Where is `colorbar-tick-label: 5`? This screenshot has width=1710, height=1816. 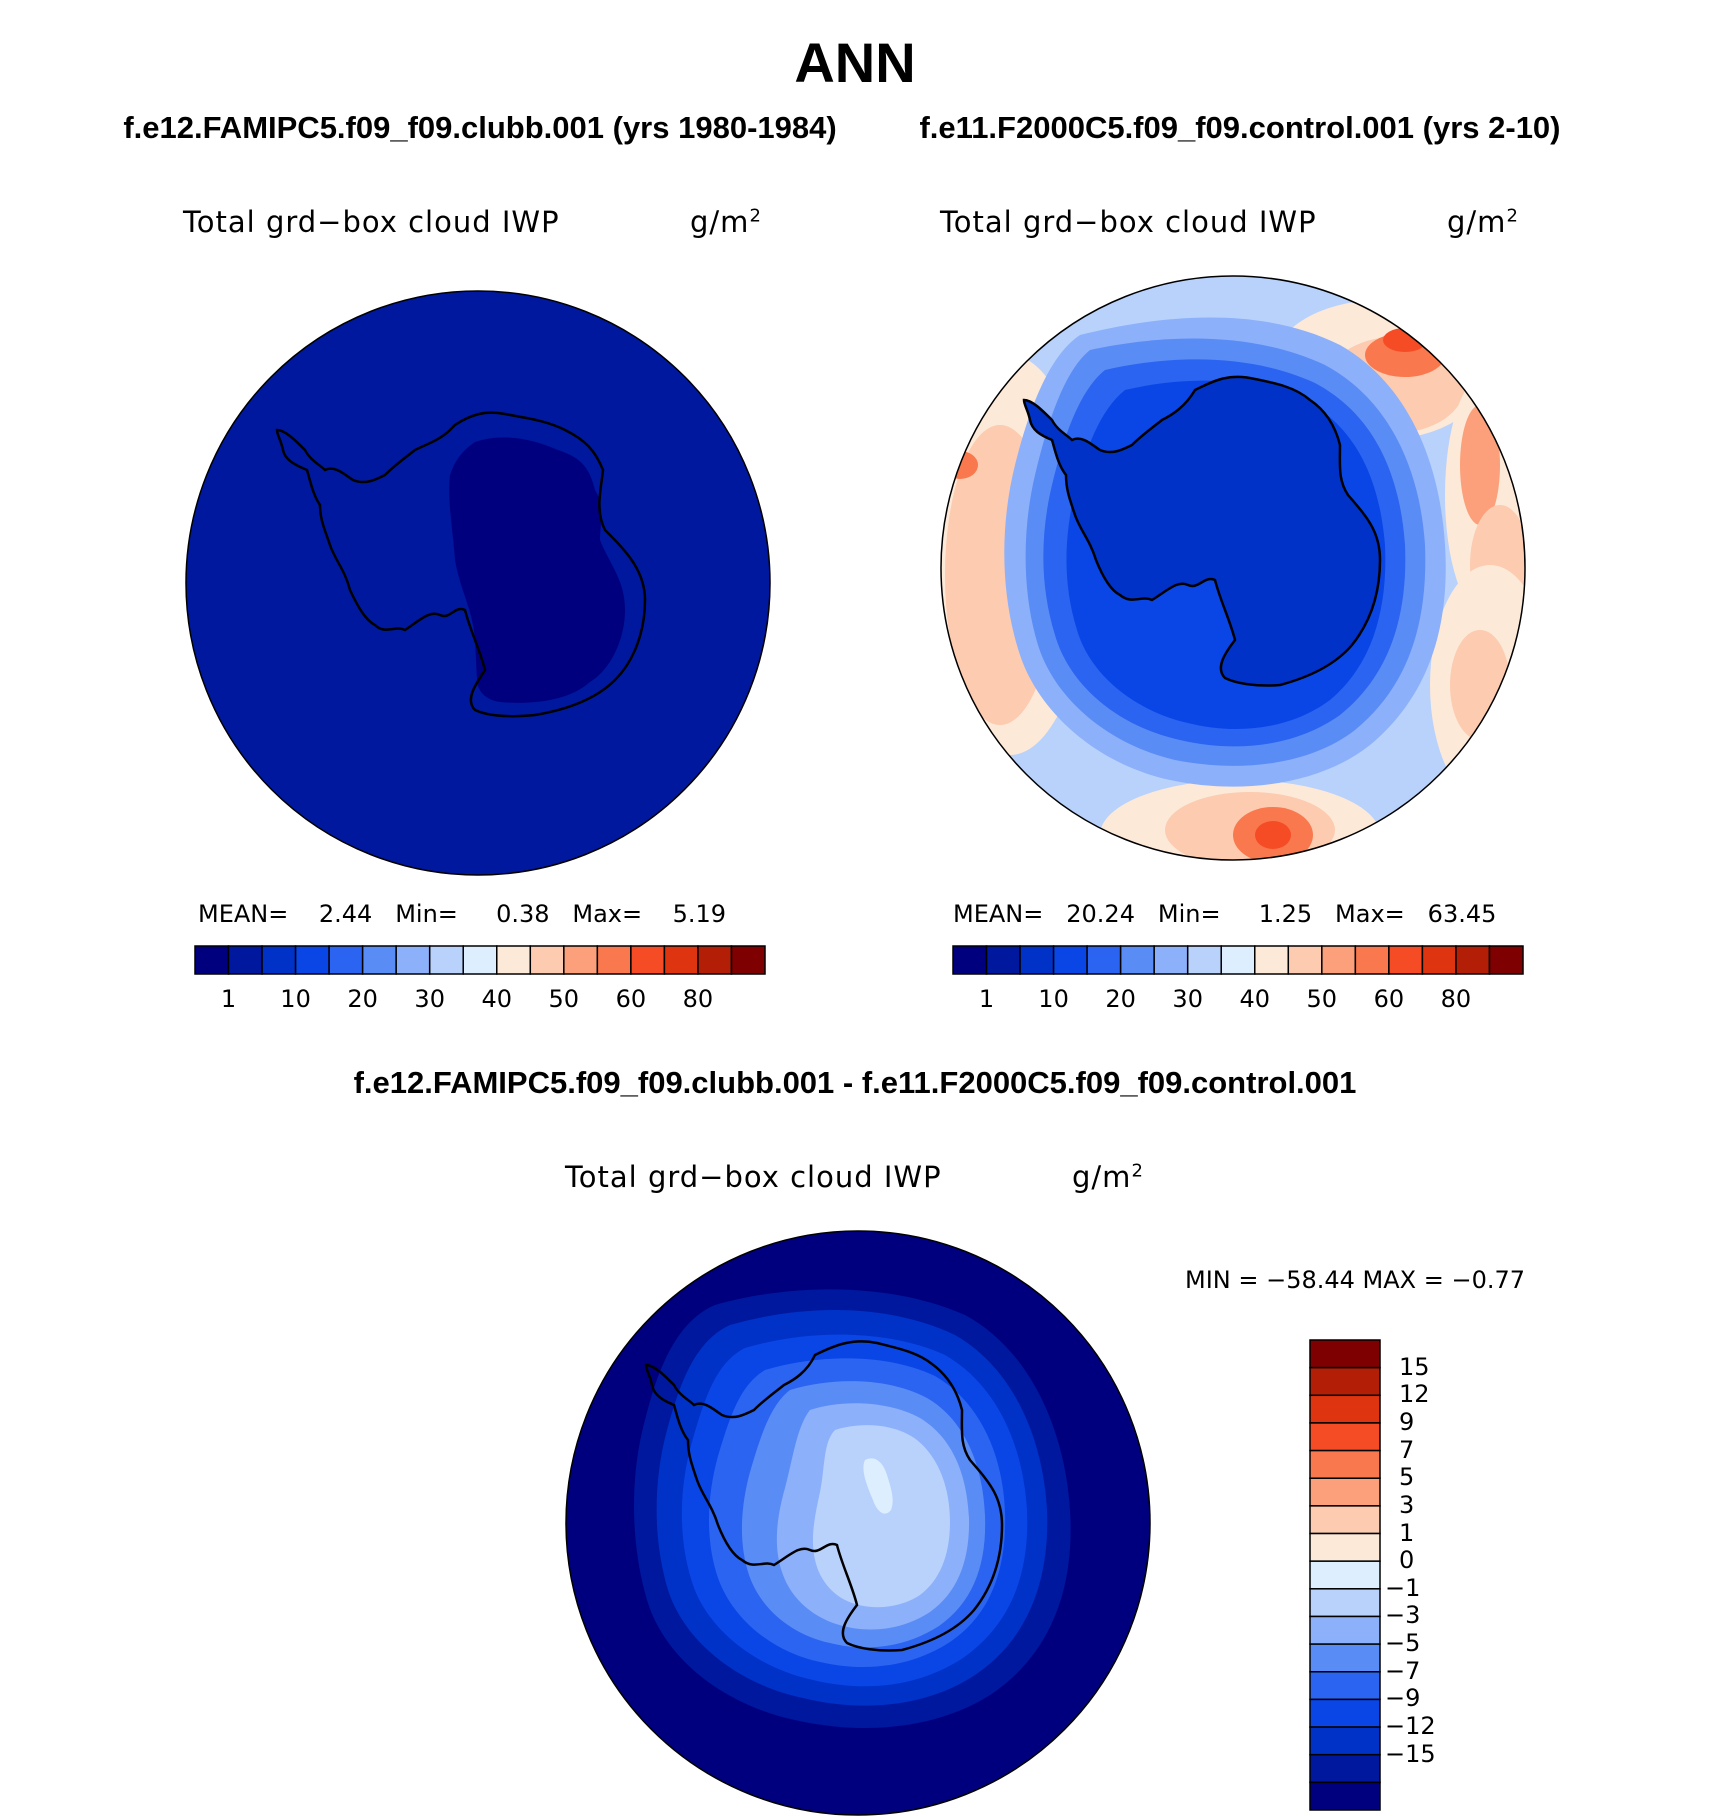 colorbar-tick-label: 5 is located at coordinates (1407, 1477).